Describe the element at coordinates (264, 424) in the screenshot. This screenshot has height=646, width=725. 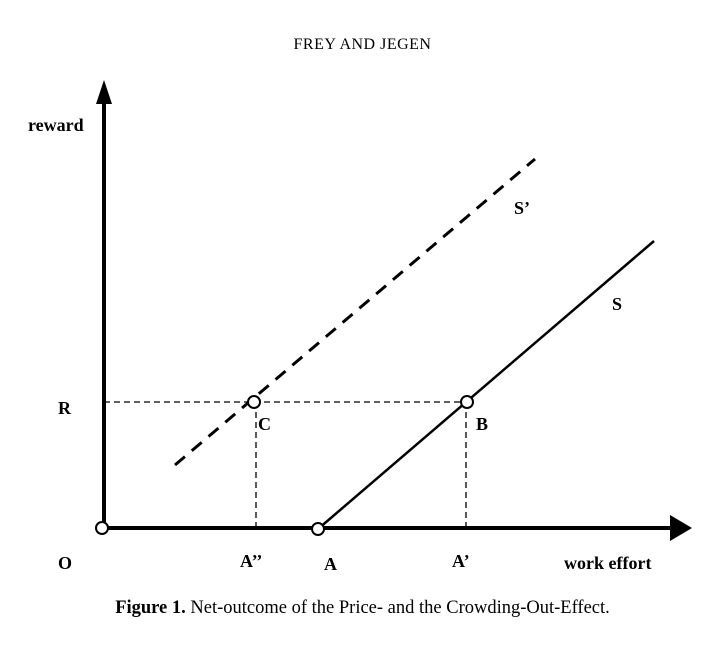
I see `point-c-label: C` at that location.